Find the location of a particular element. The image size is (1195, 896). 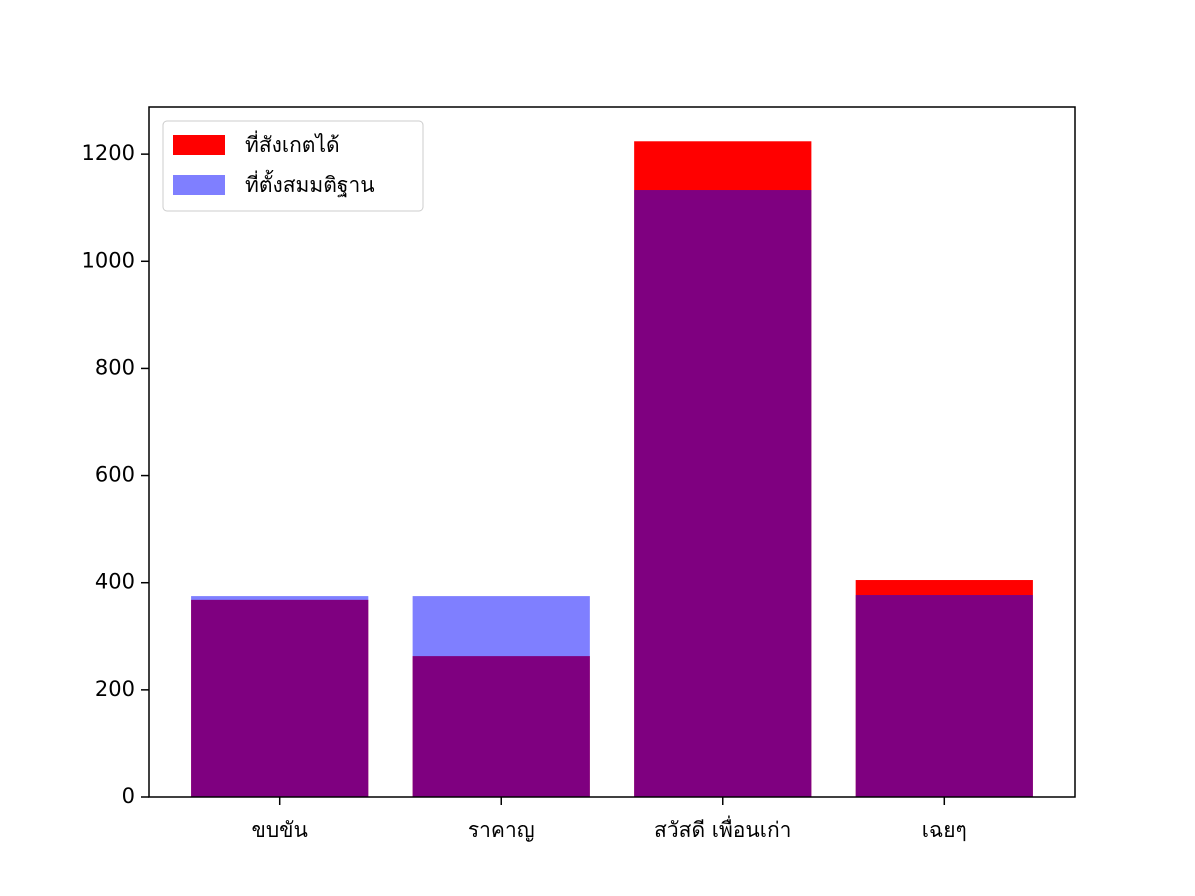

y-tick-label: 0 is located at coordinates (128, 796).